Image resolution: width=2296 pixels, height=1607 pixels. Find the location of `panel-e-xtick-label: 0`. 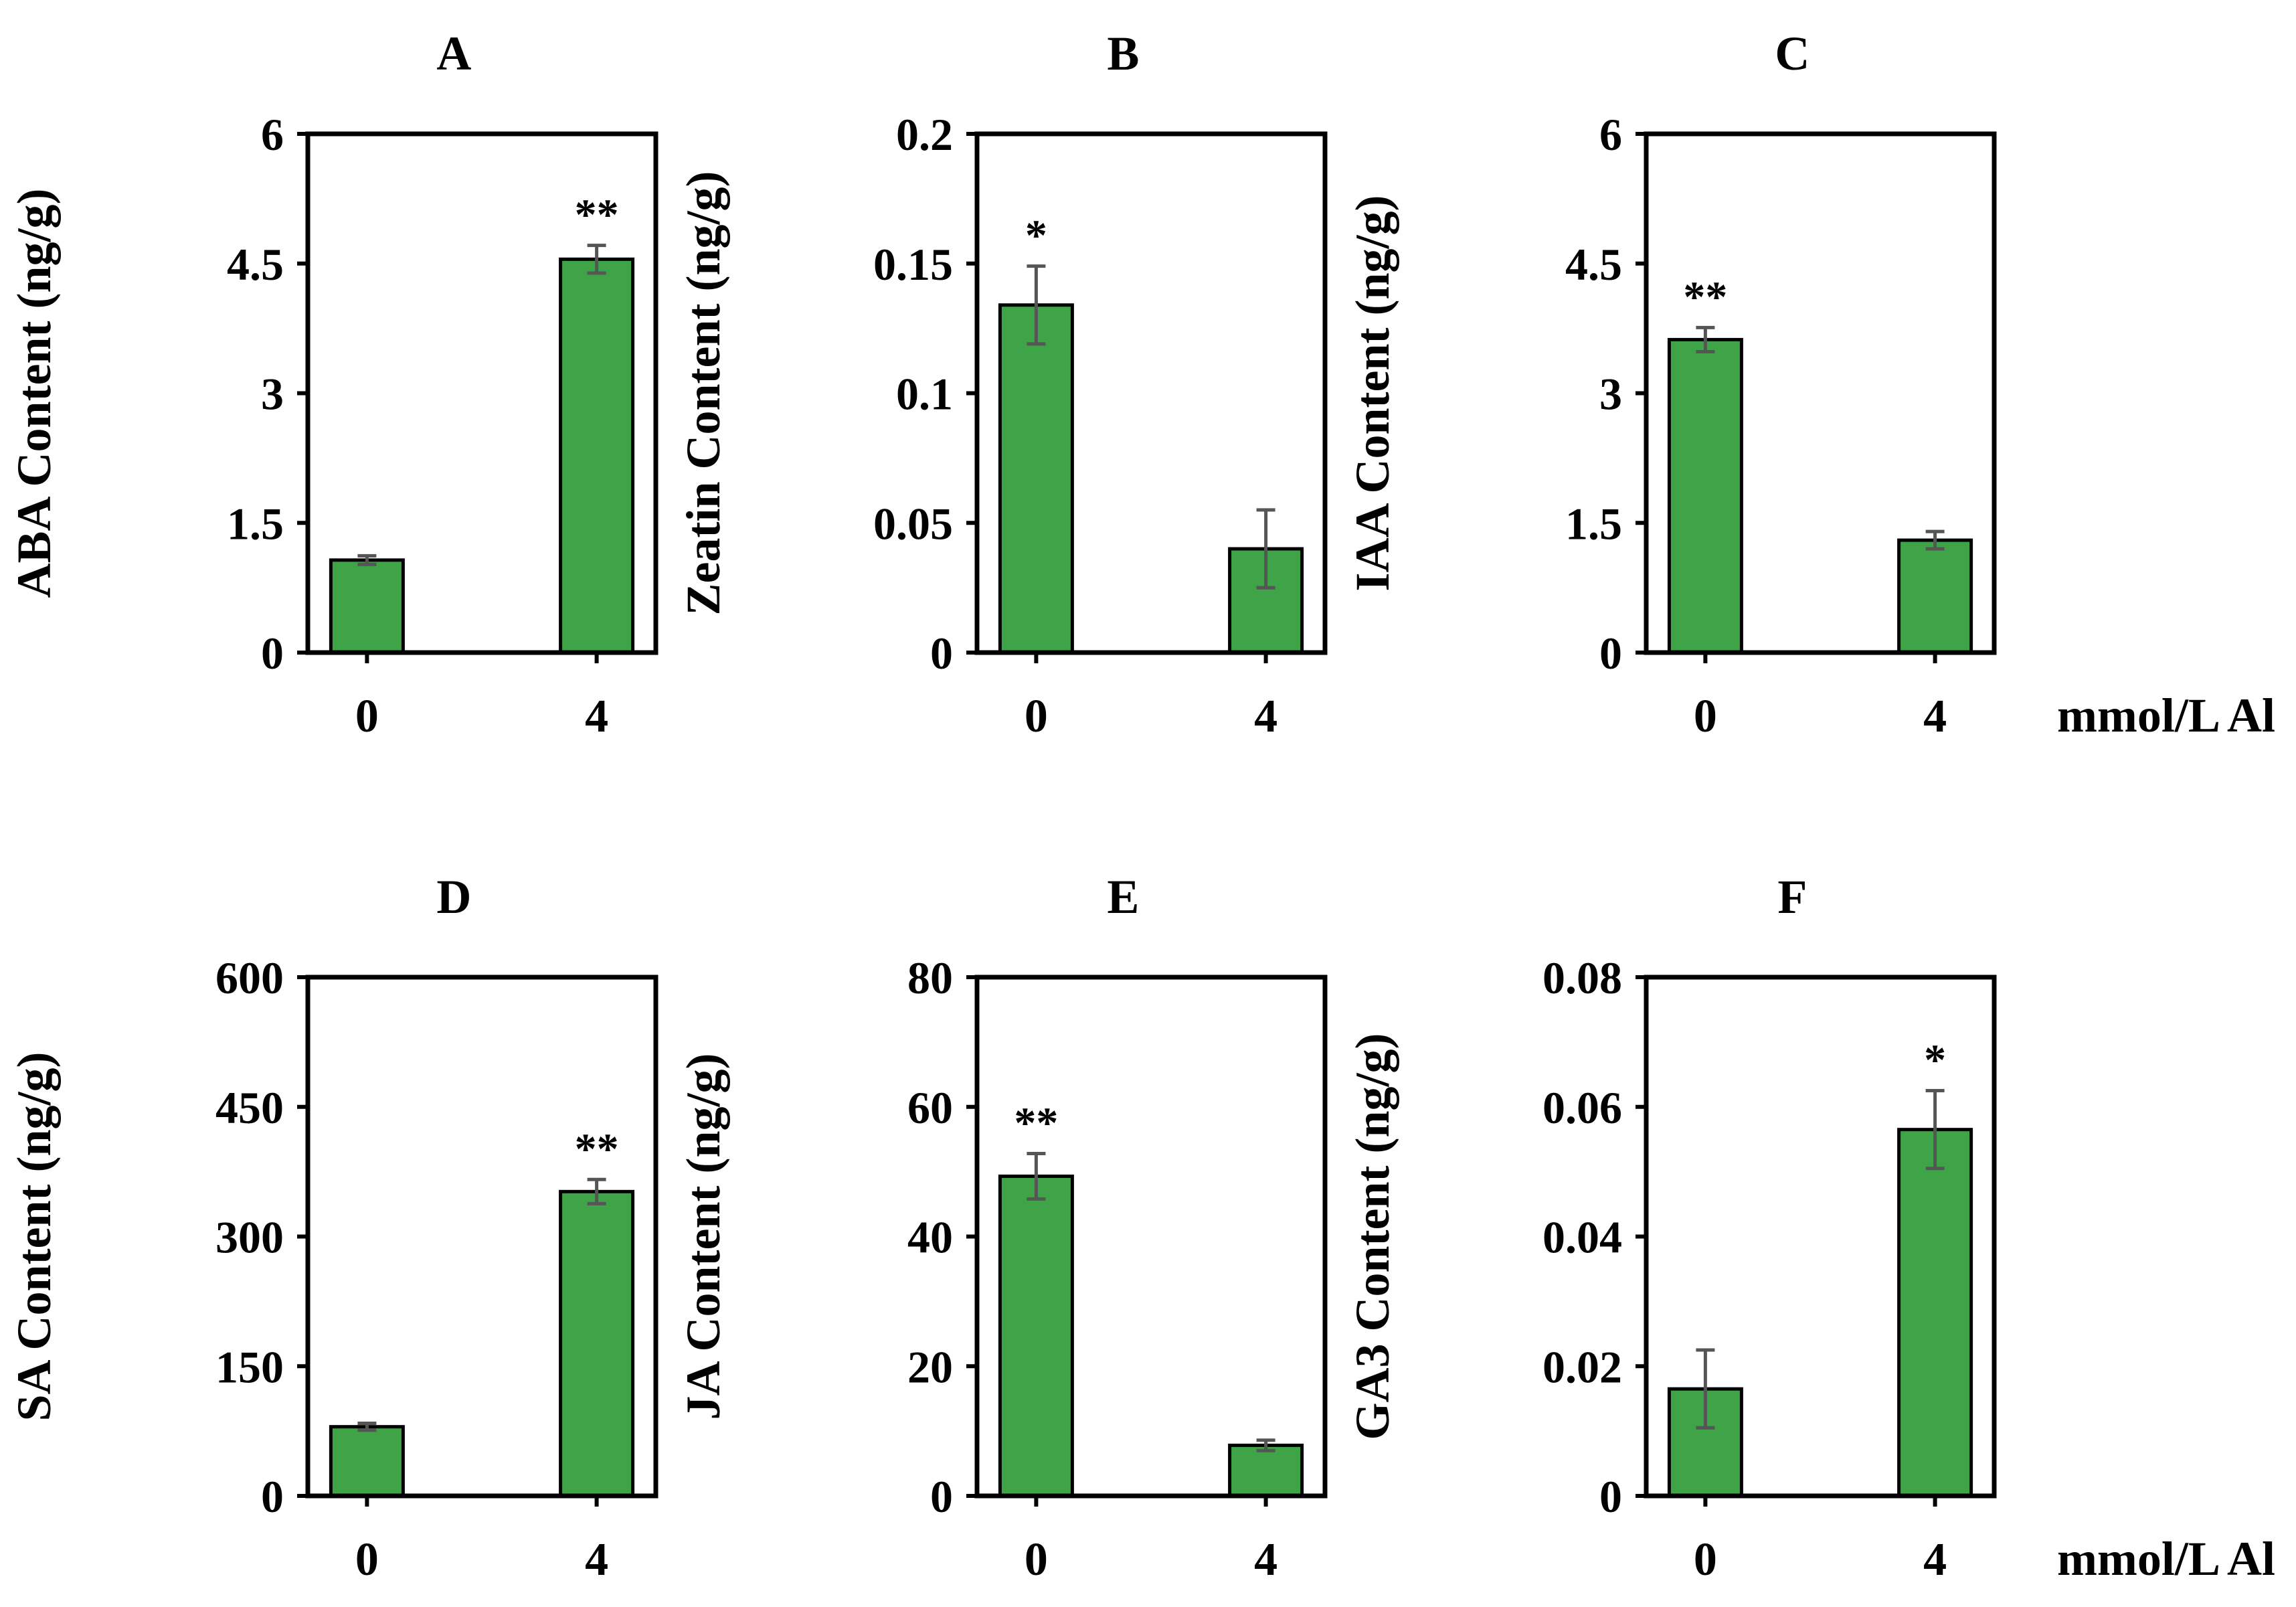

panel-e-xtick-label: 0 is located at coordinates (1036, 1560).